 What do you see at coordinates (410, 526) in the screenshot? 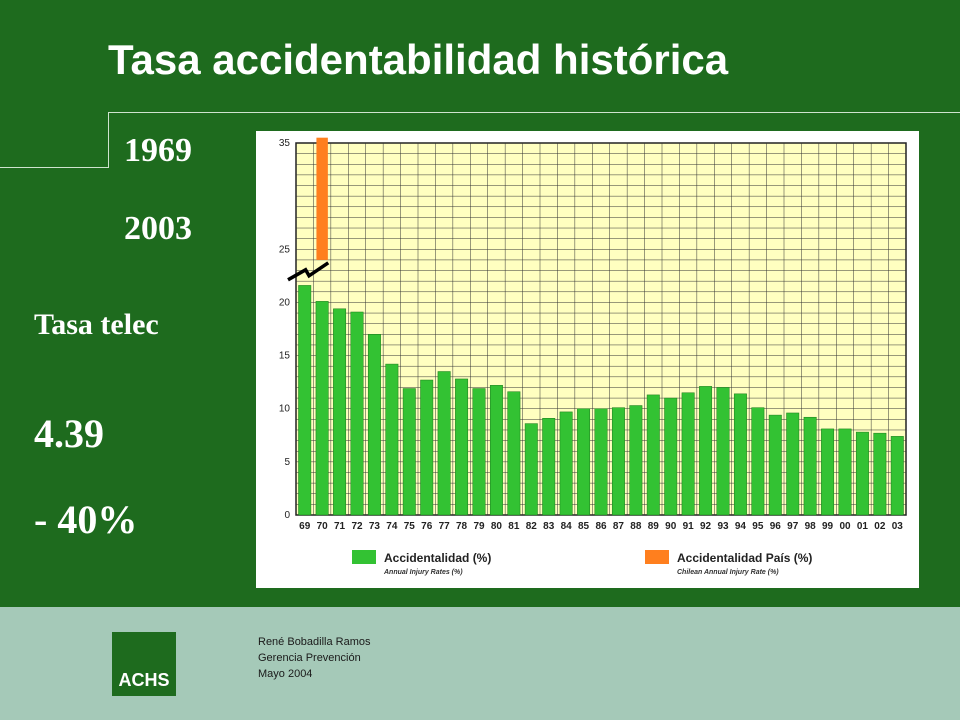
I see `x-tick-label: 75` at bounding box center [410, 526].